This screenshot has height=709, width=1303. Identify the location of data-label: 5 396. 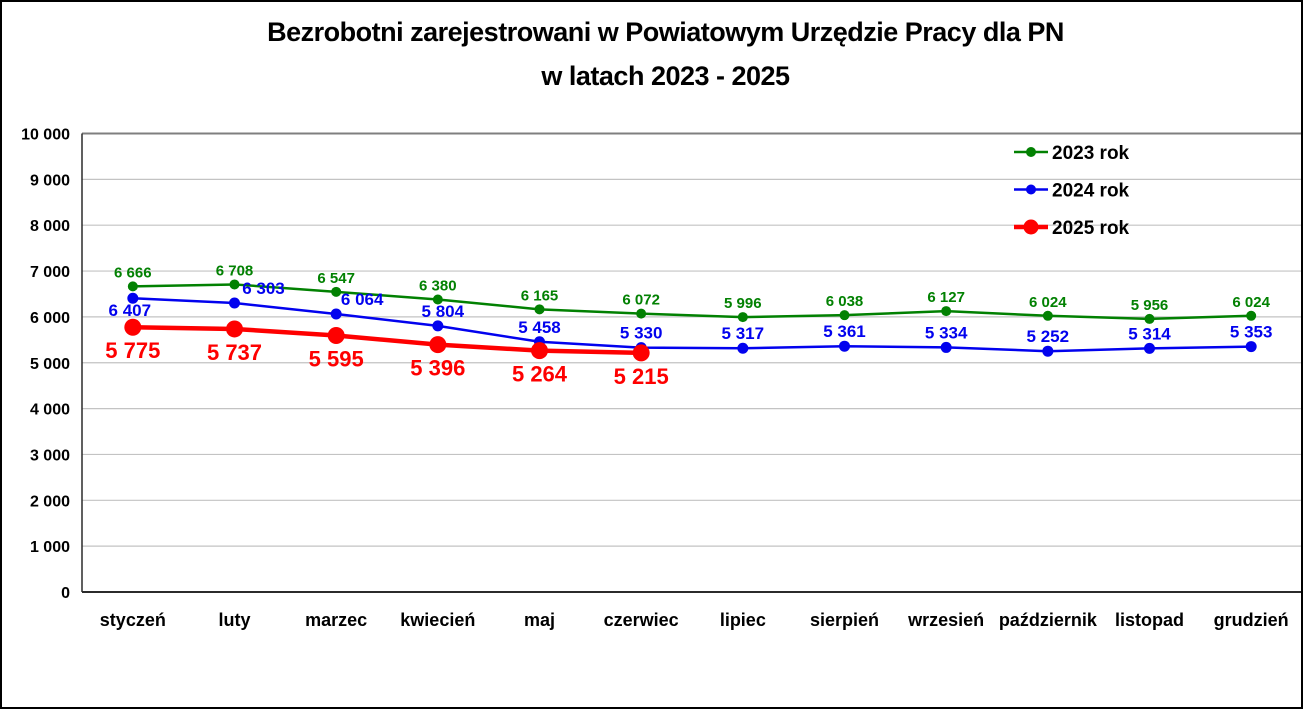
(437, 368).